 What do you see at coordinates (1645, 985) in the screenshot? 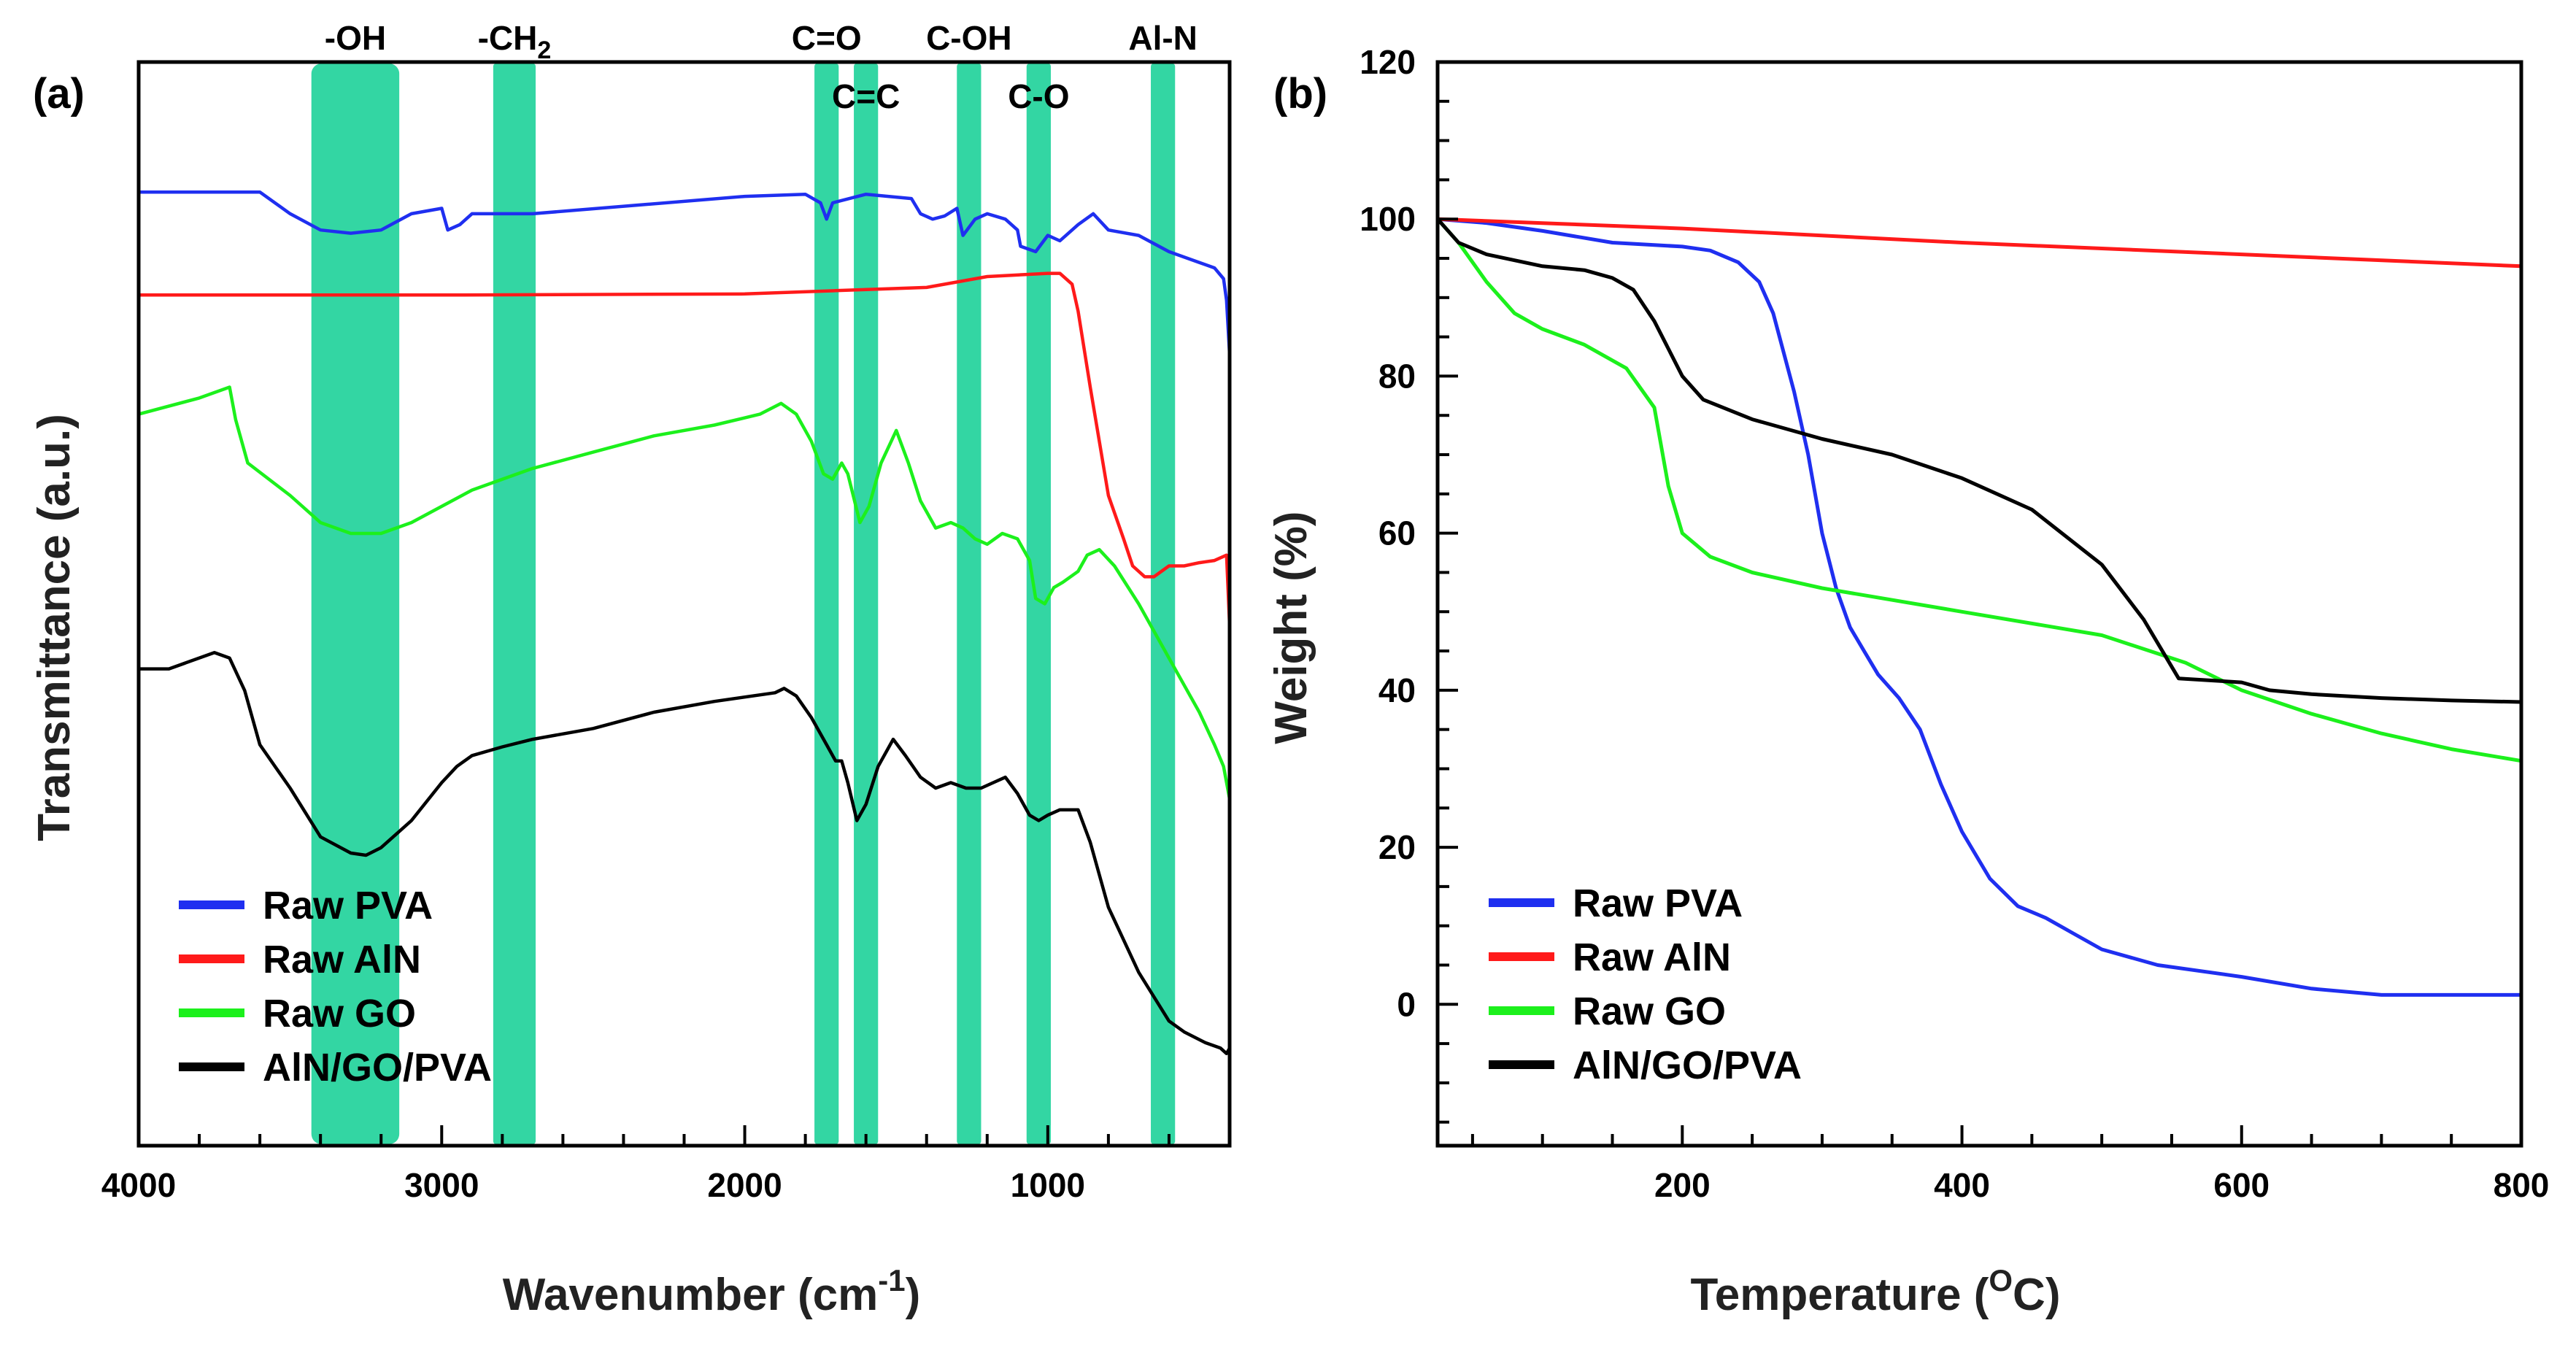
I see `panel-b-legend: Raw PVA Raw AlN Raw GO AlN/GO/PVA` at bounding box center [1645, 985].